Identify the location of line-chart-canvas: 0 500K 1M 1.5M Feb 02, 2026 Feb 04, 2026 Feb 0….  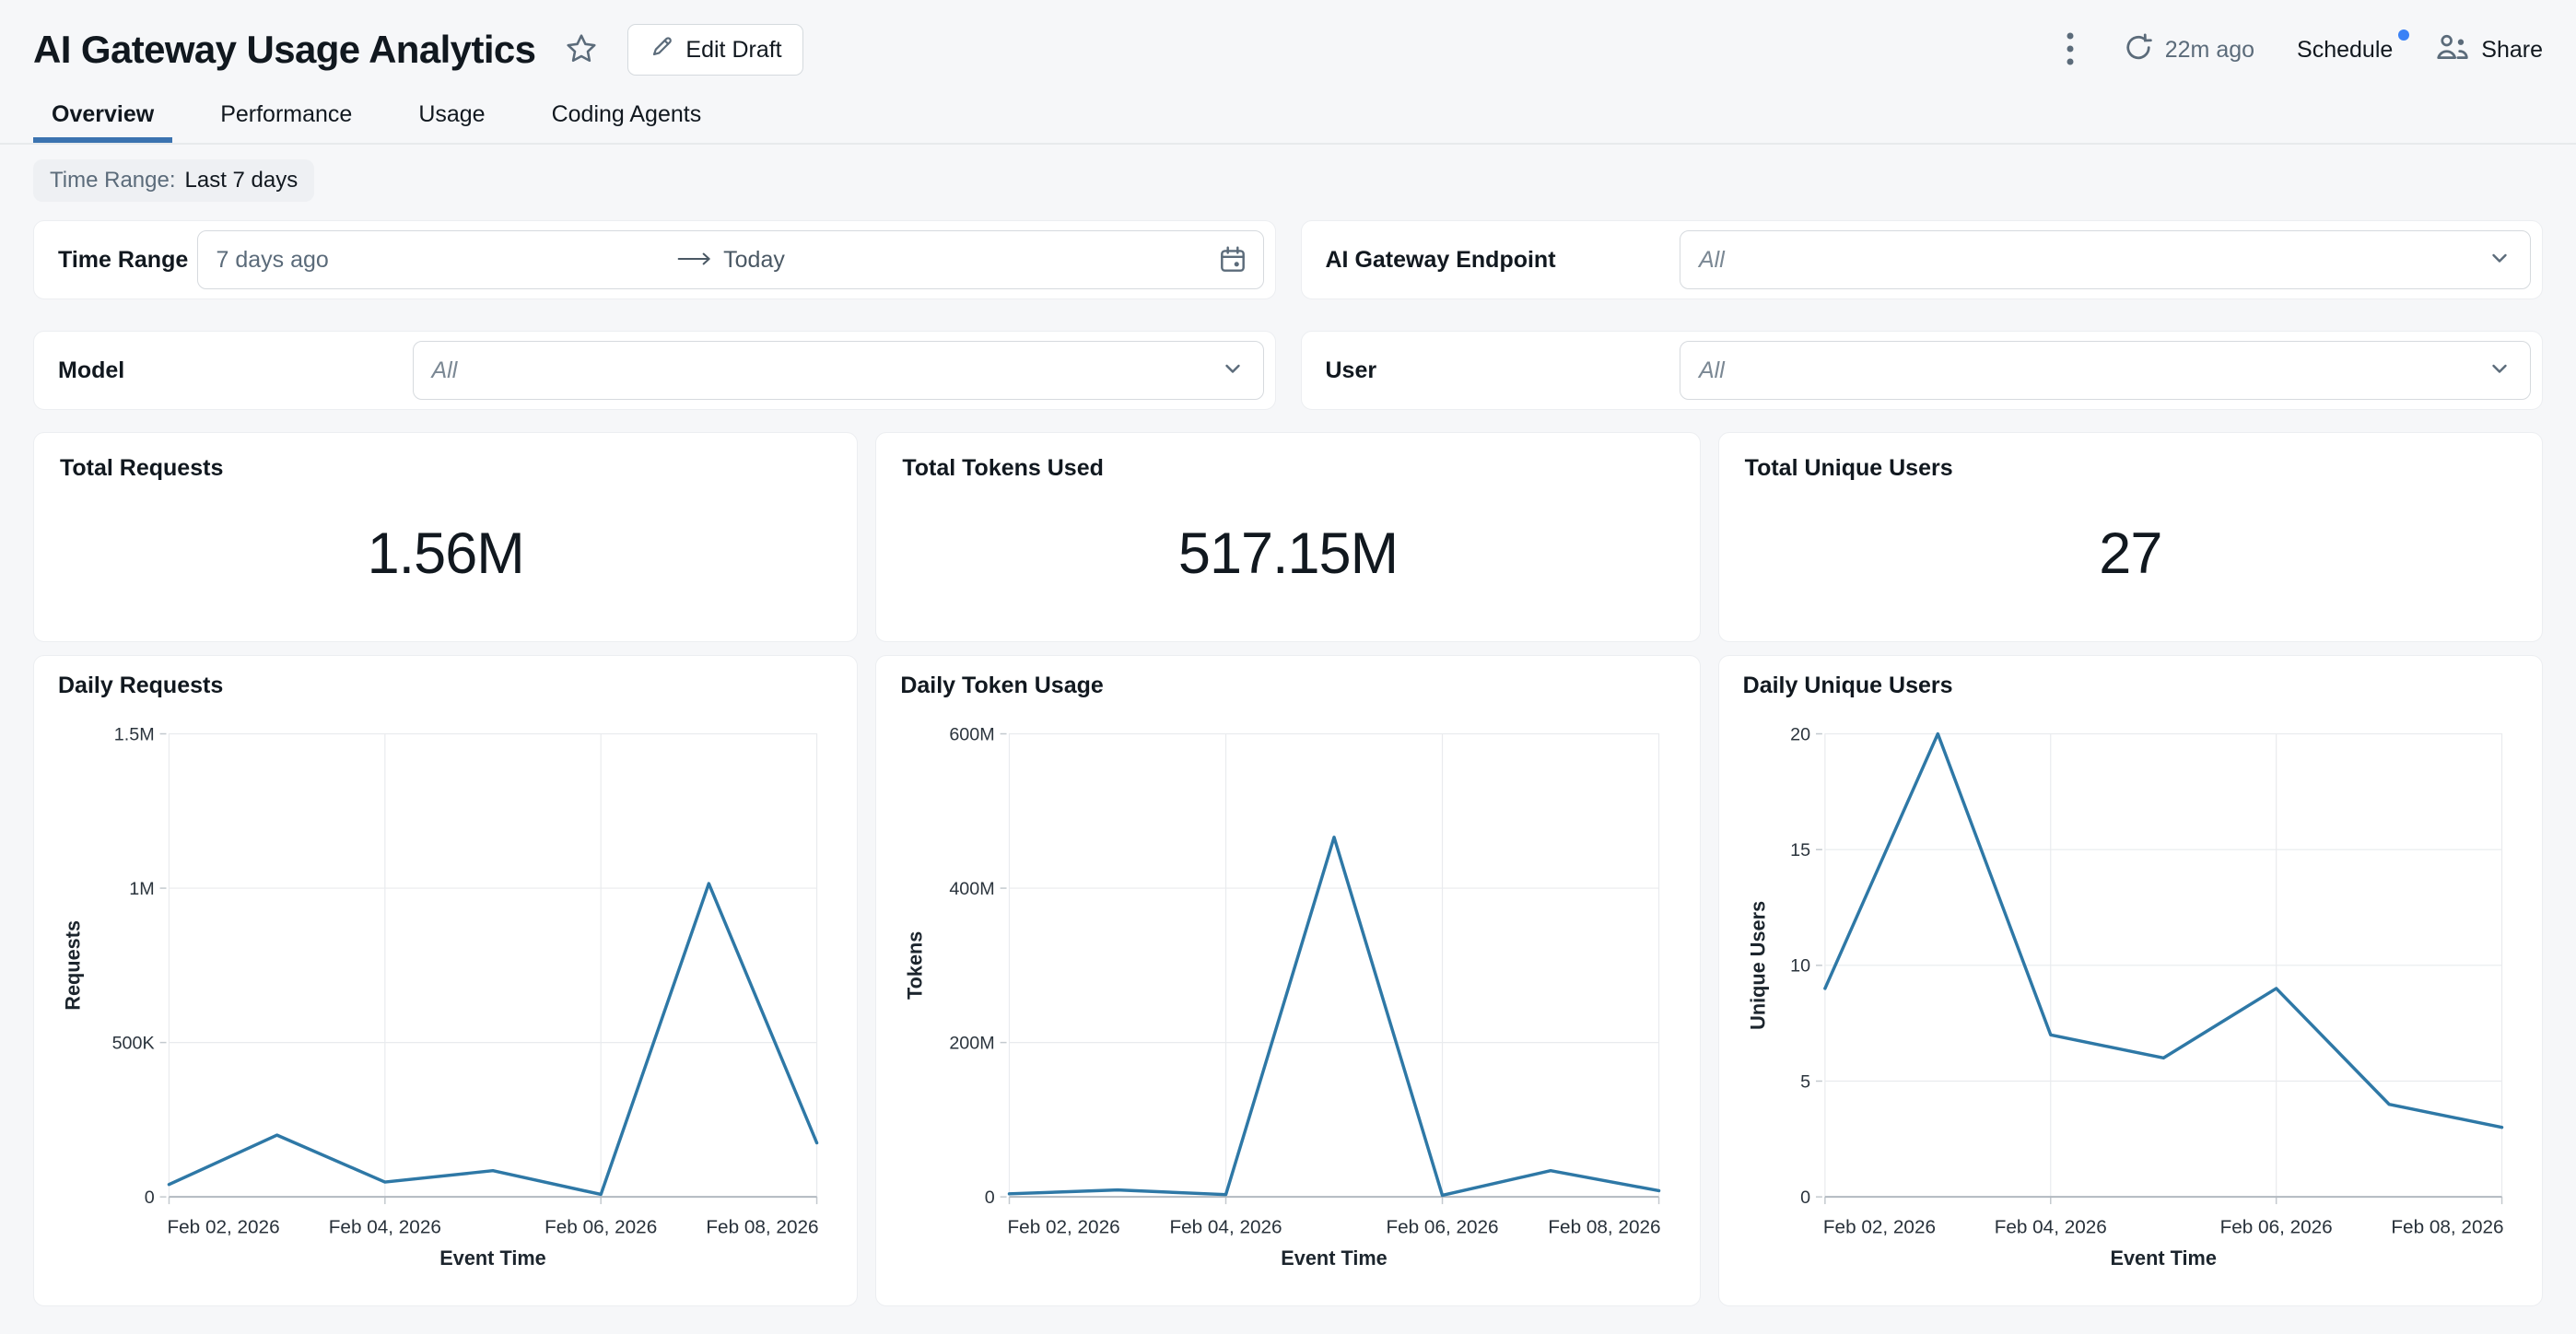
(445, 990).